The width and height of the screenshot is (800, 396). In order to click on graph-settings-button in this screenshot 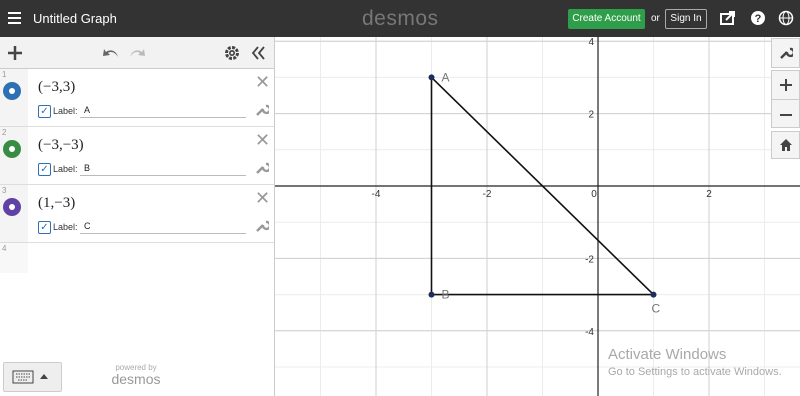, I will do `click(785, 53)`.